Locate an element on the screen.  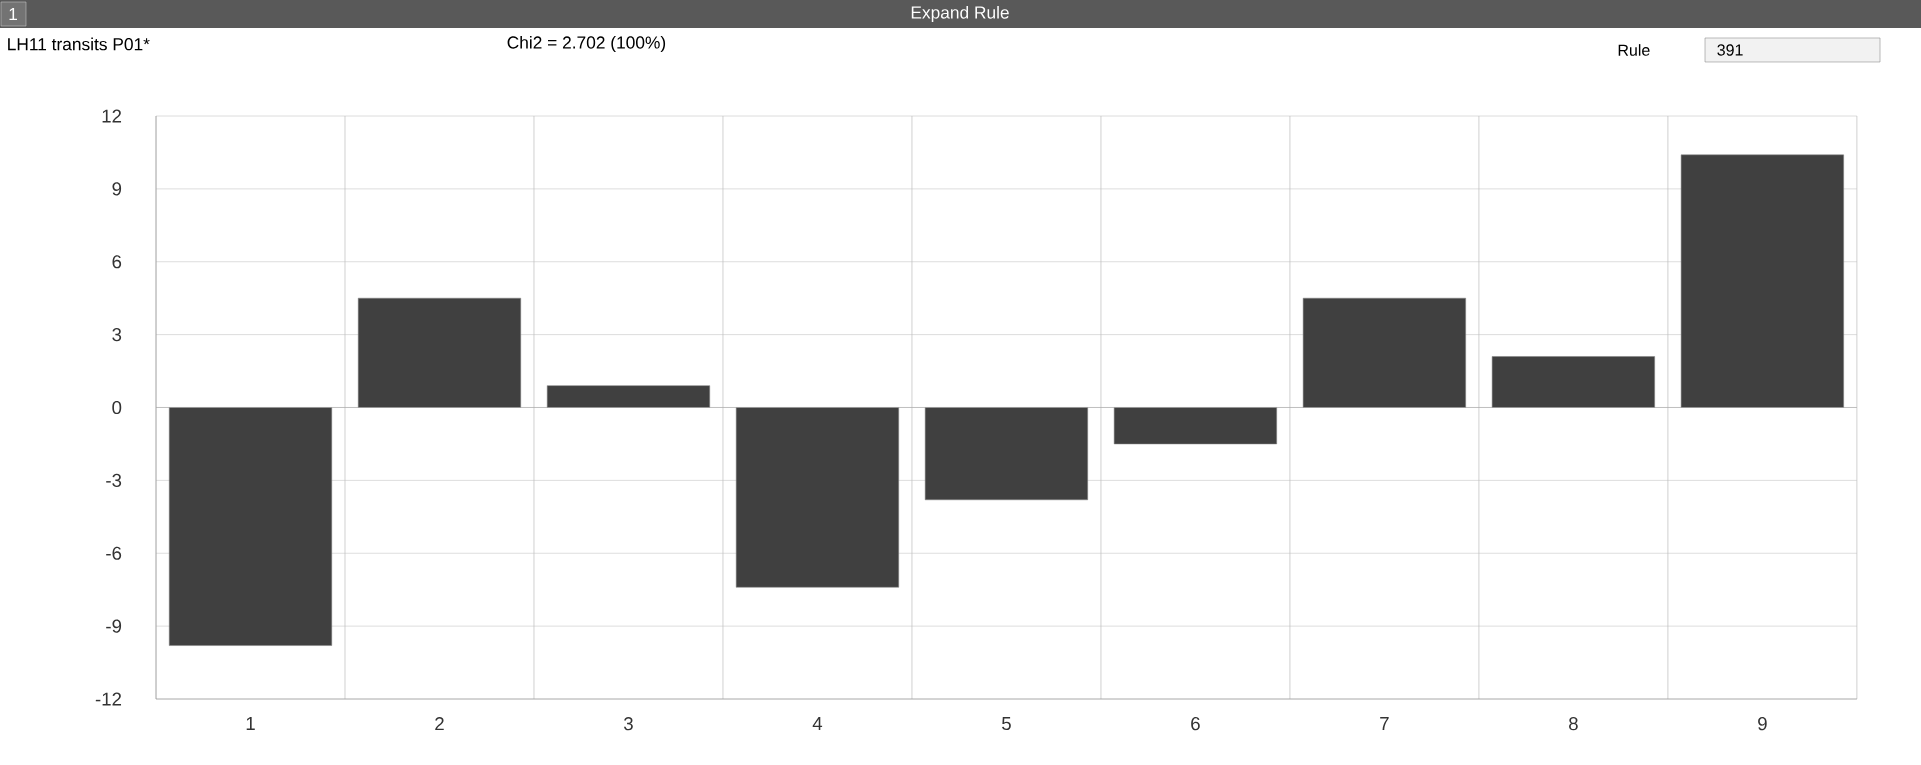
x-tick-label: 5 is located at coordinates (1006, 724).